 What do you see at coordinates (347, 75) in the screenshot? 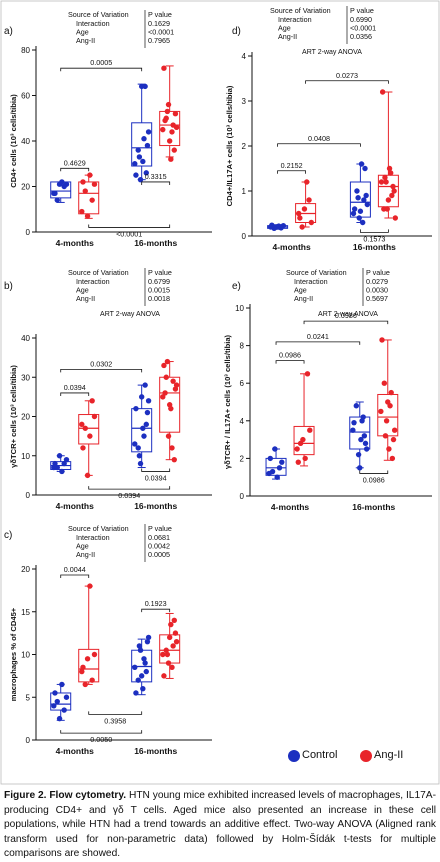
I see `pvalue-label: 0.0273` at bounding box center [347, 75].